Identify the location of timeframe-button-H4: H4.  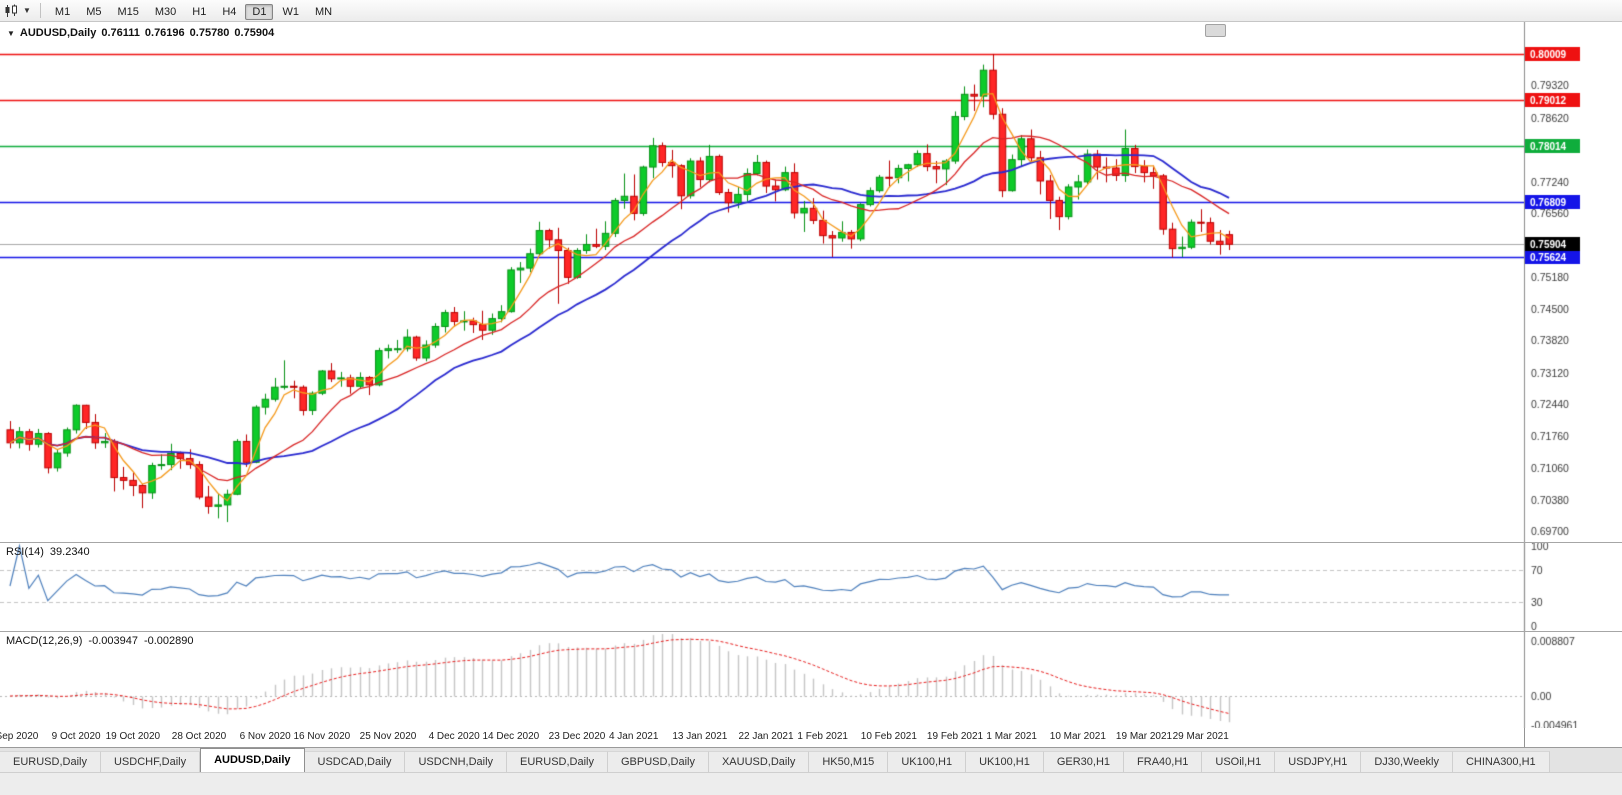
(229, 11).